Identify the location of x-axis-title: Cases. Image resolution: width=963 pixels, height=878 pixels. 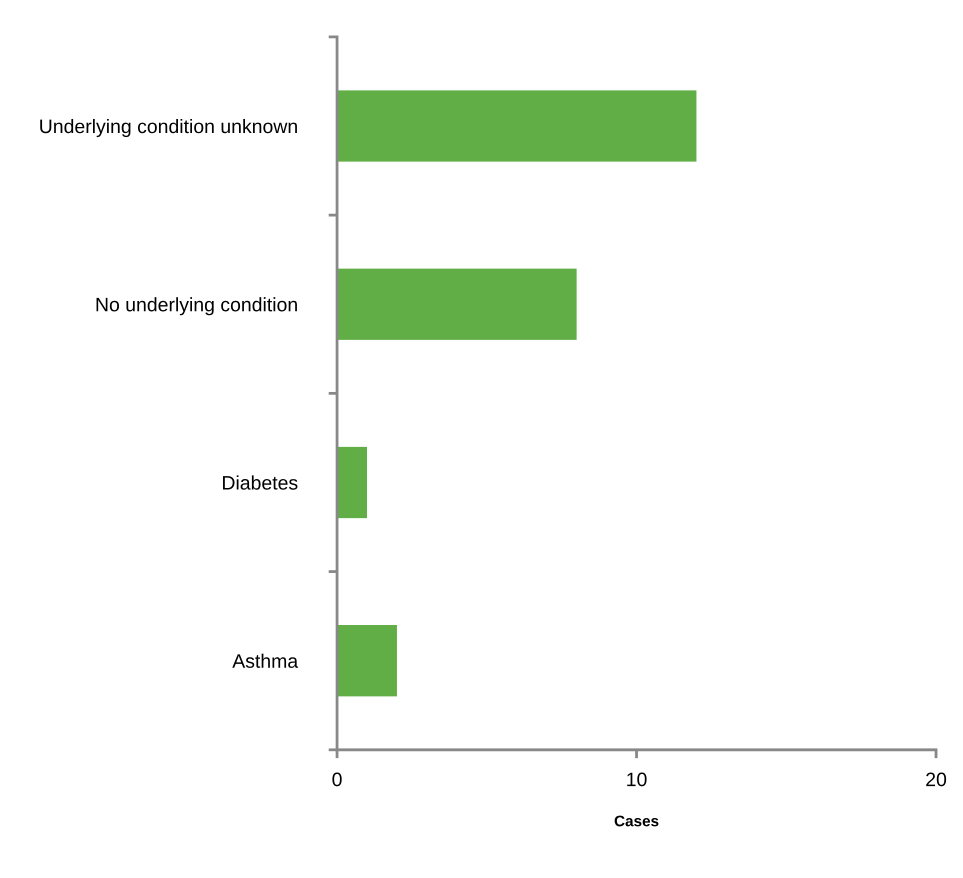
(636, 821).